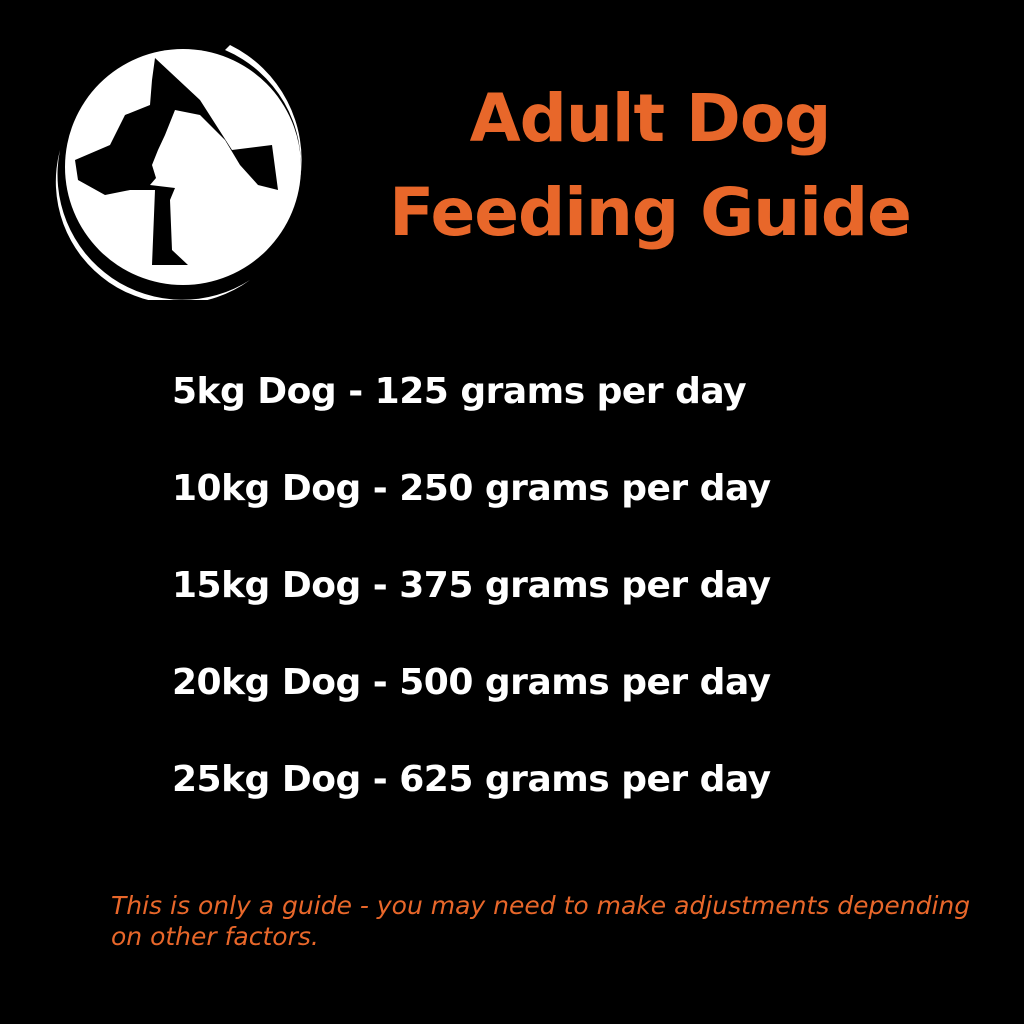 This screenshot has height=1024, width=1024. What do you see at coordinates (178, 172) in the screenshot?
I see `dog-cat-logo-icon` at bounding box center [178, 172].